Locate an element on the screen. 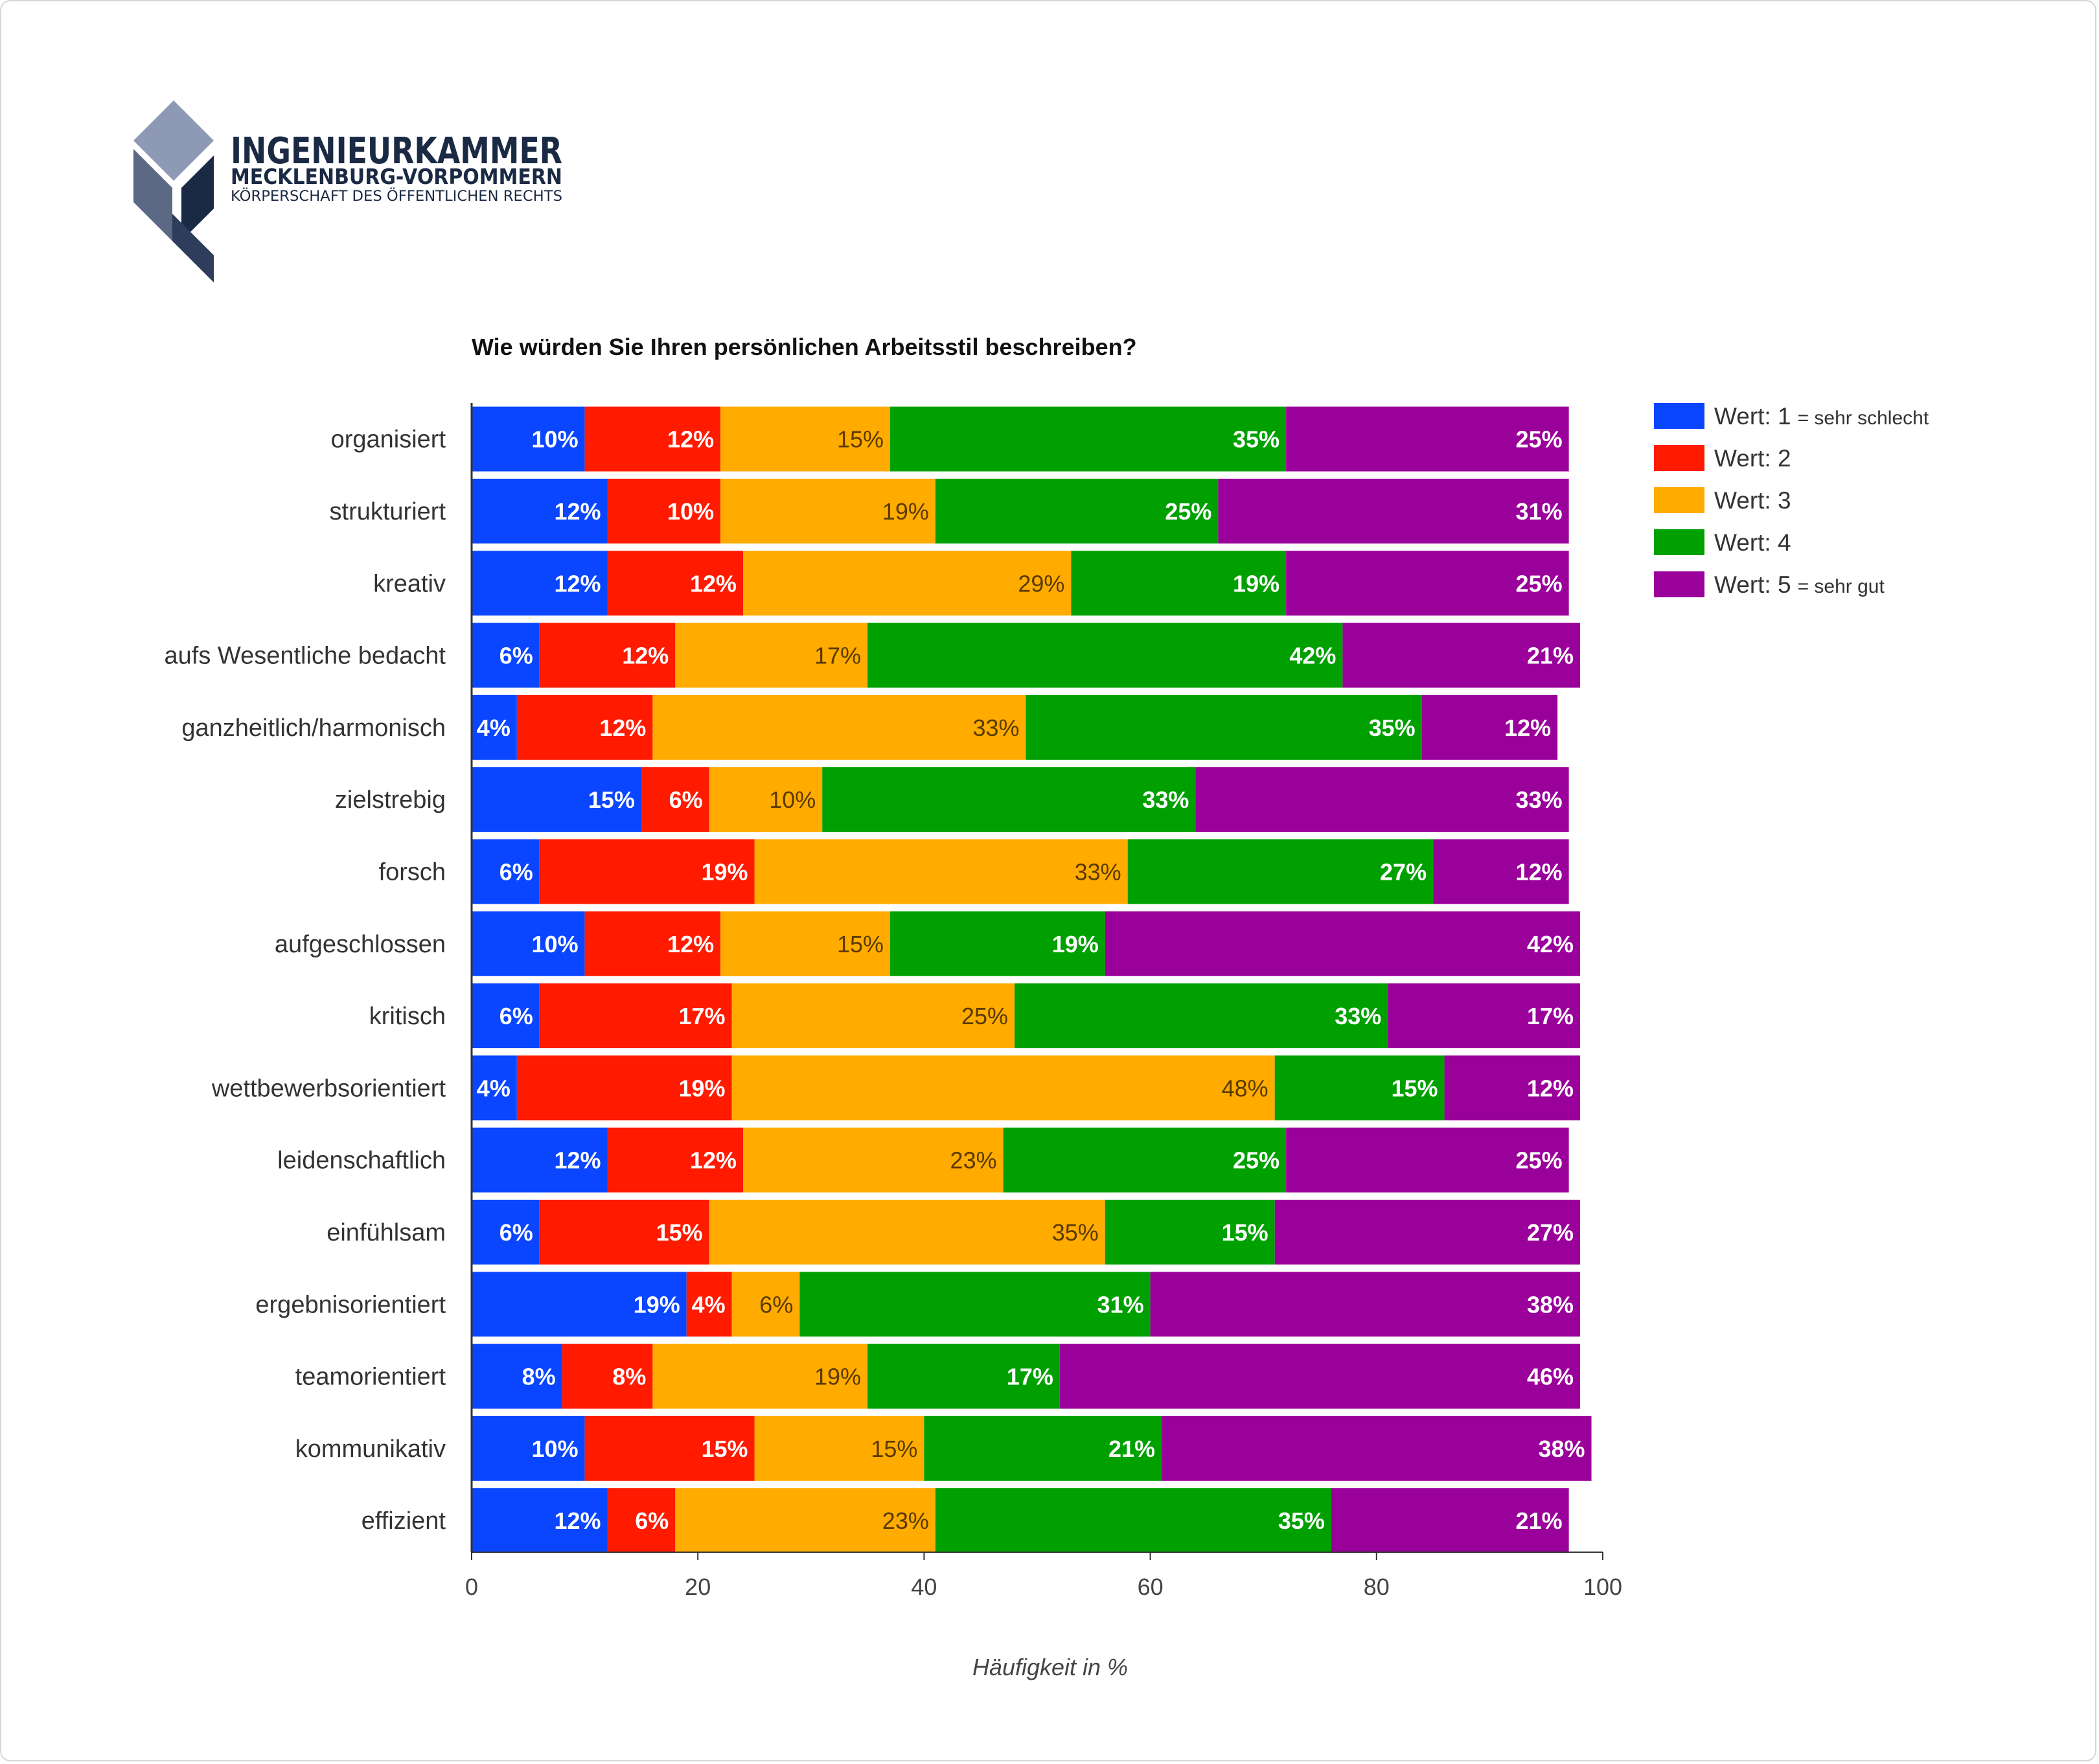 The image size is (2099, 1764). data-label: 38% is located at coordinates (1561, 1449).